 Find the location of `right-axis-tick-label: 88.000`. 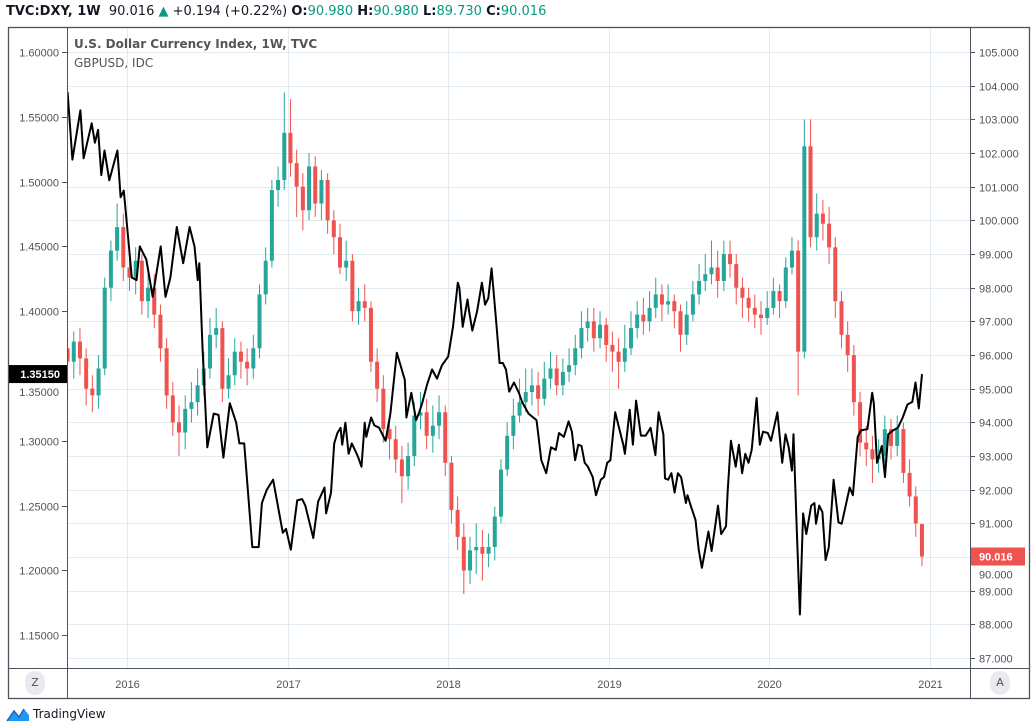

right-axis-tick-label: 88.000 is located at coordinates (996, 626).